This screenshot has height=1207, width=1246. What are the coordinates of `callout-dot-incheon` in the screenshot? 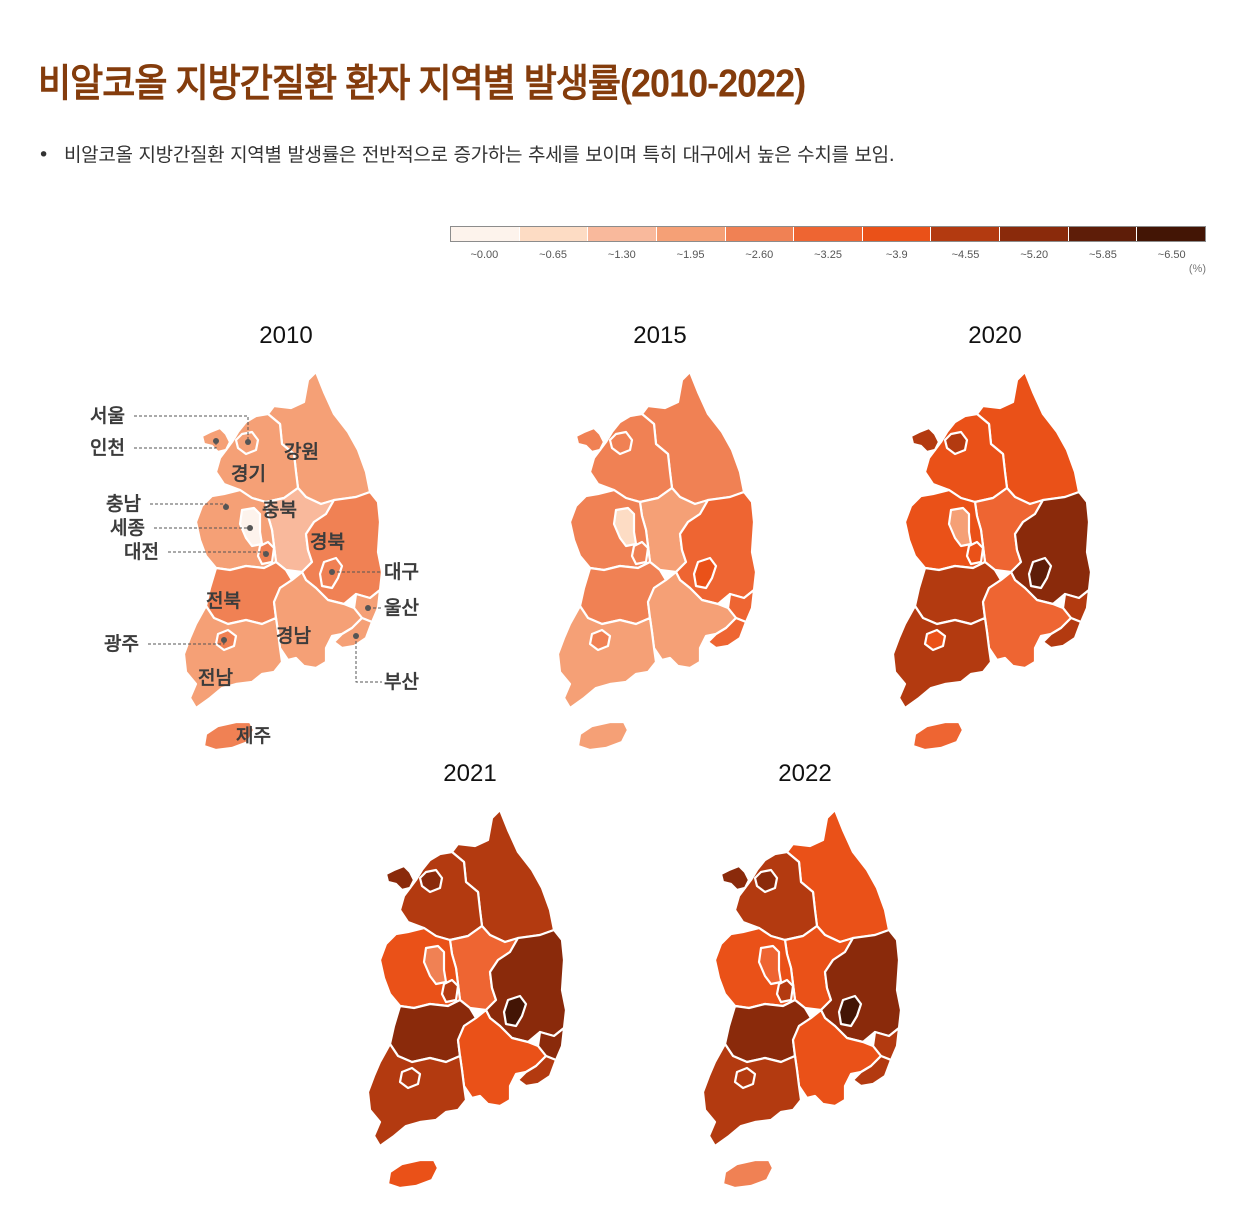 It's located at (216, 441).